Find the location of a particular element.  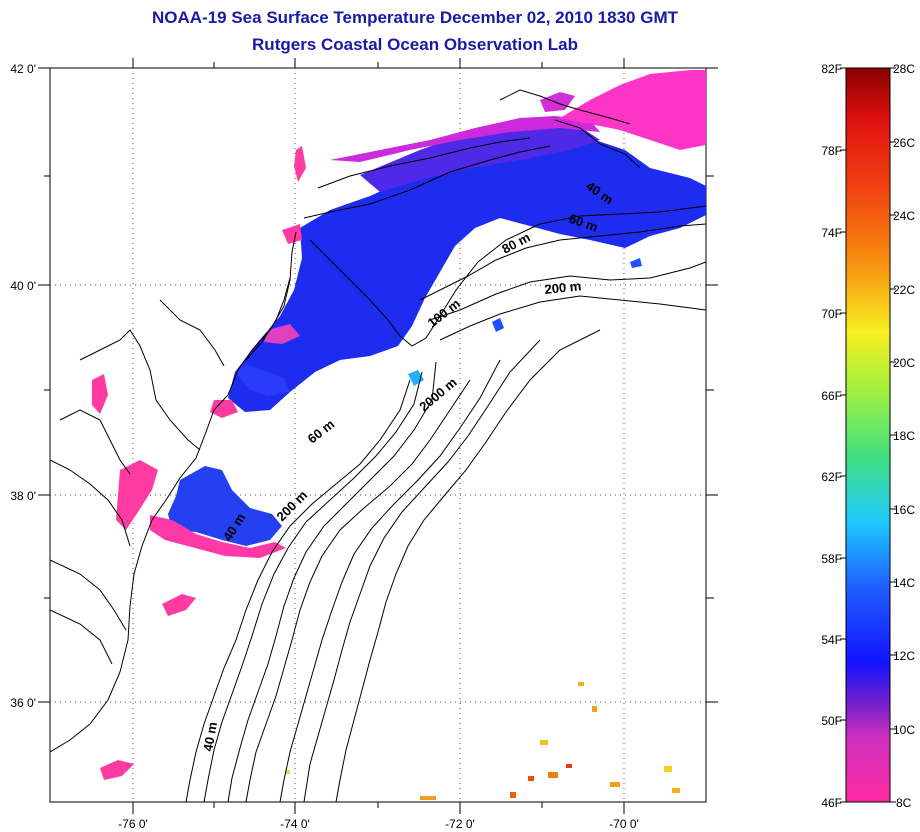

fahrenheit-labels: 82F 78F 74F 70F 66F 62F 58F 54F 50F 46F is located at coordinates (831, 436).